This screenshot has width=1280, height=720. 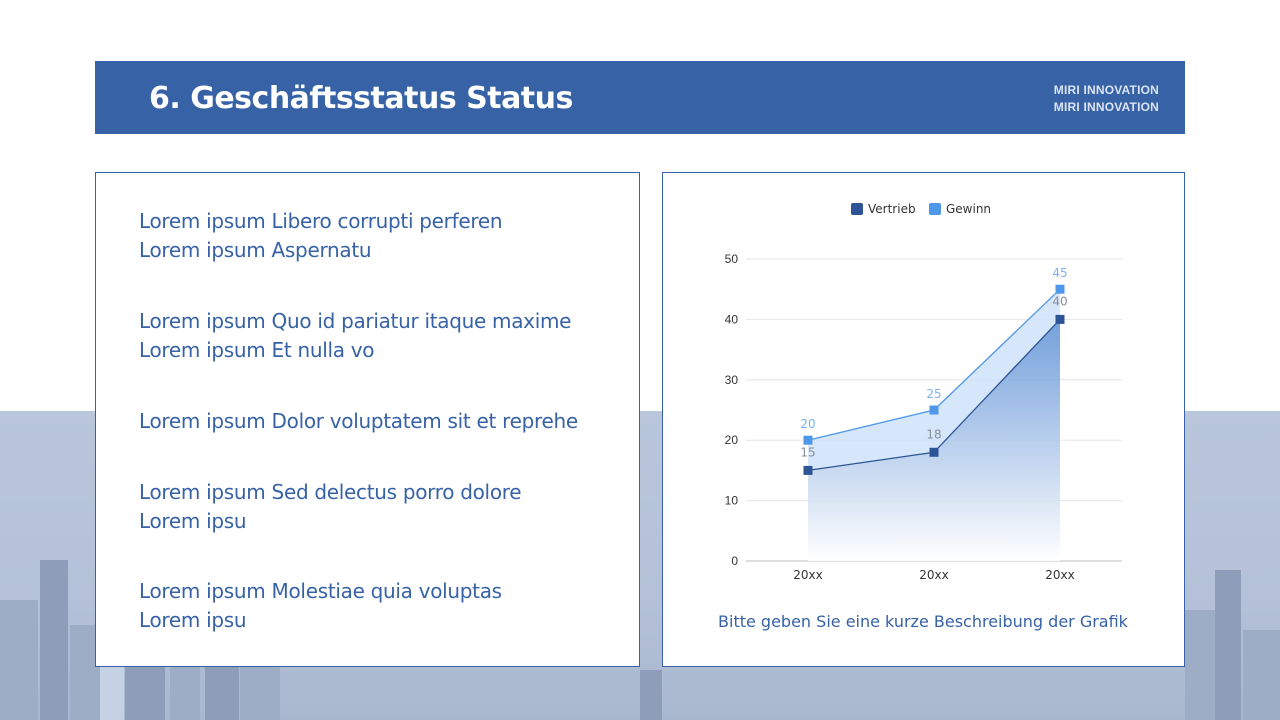 I want to click on vertrieb-area, so click(x=934, y=440).